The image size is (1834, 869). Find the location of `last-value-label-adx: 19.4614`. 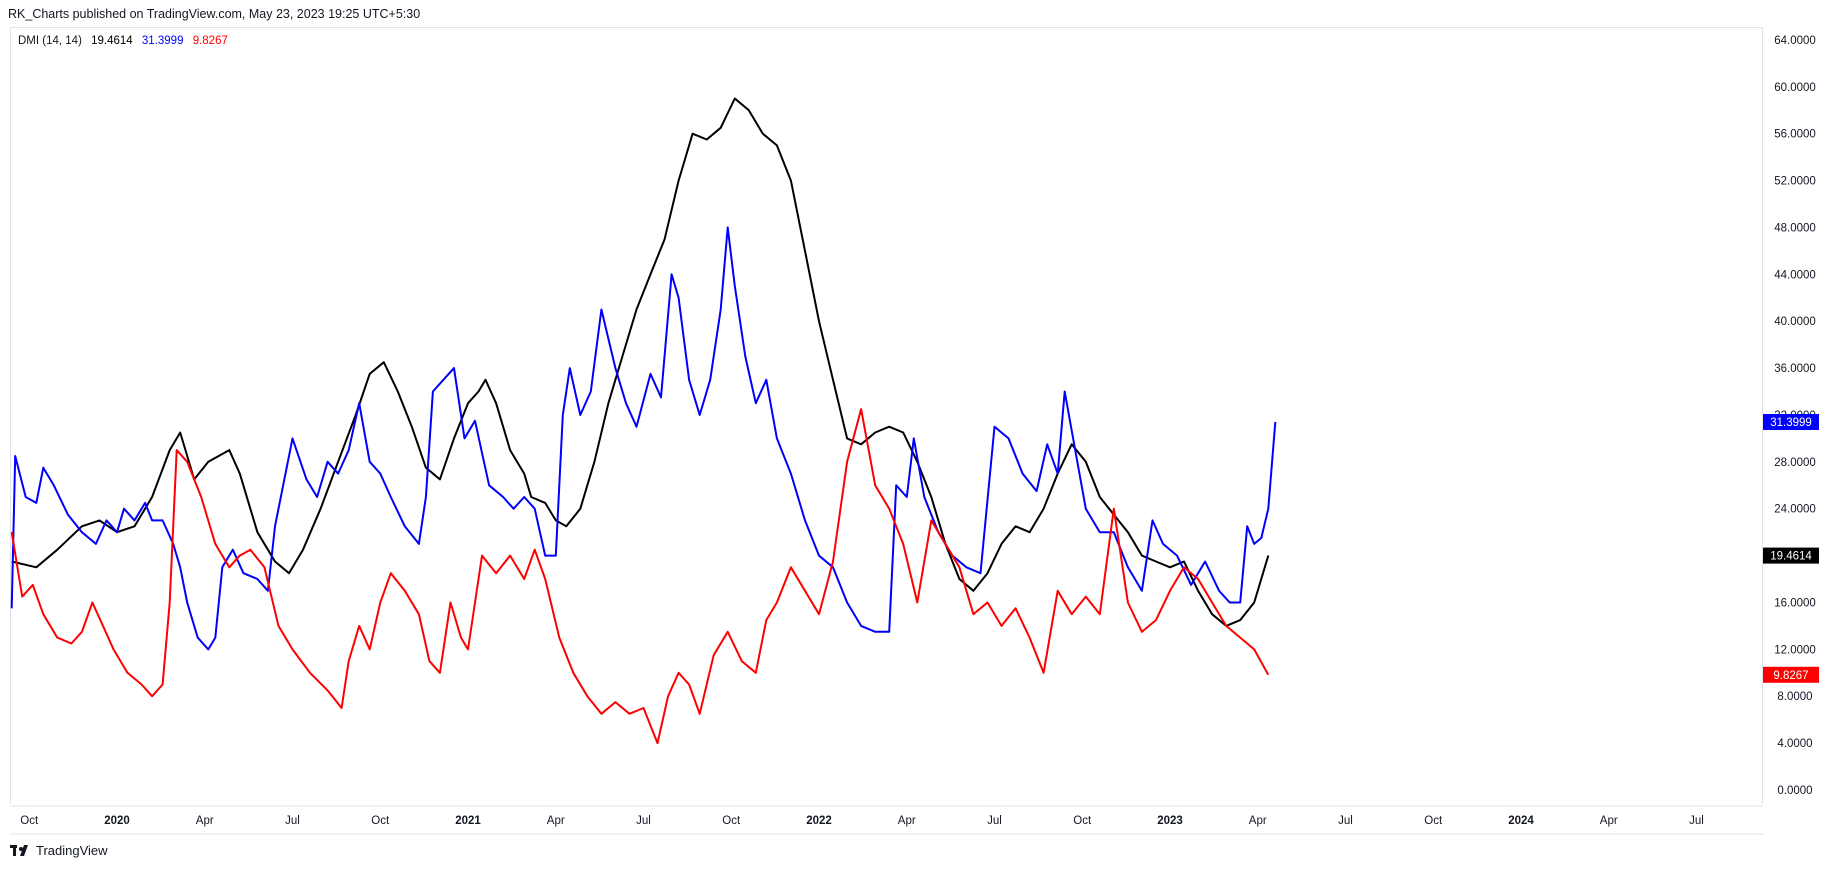

last-value-label-adx: 19.4614 is located at coordinates (1791, 557).